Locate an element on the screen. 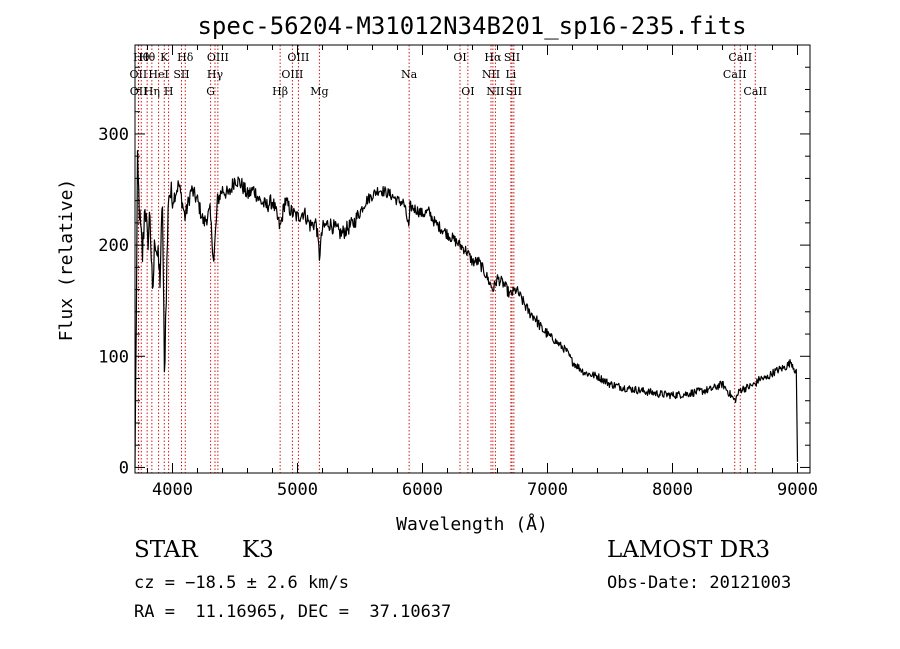 This screenshot has width=900, height=649. line-label-27: CaII is located at coordinates (740, 57).